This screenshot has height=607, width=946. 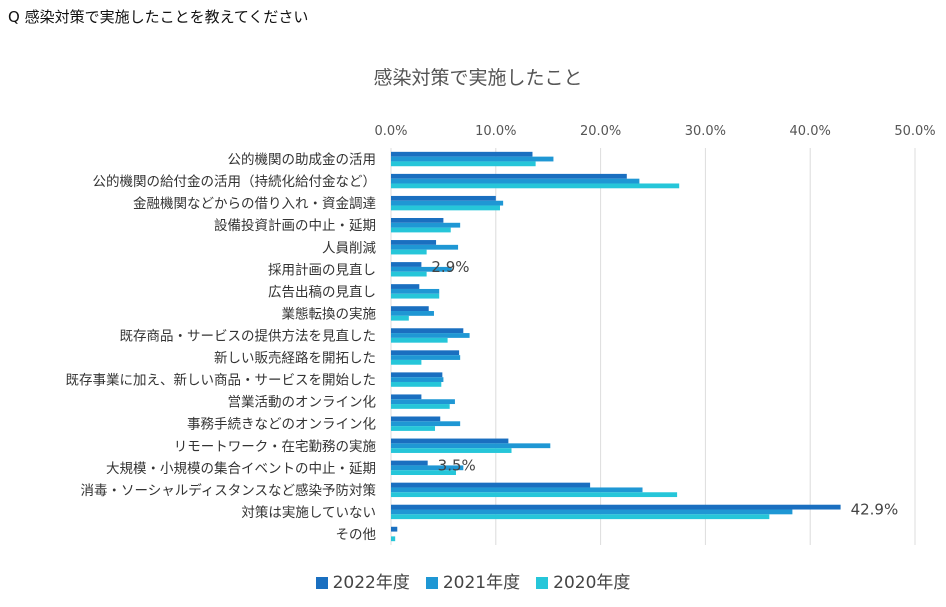 What do you see at coordinates (427, 331) in the screenshot?
I see `bar-2022年度-8` at bounding box center [427, 331].